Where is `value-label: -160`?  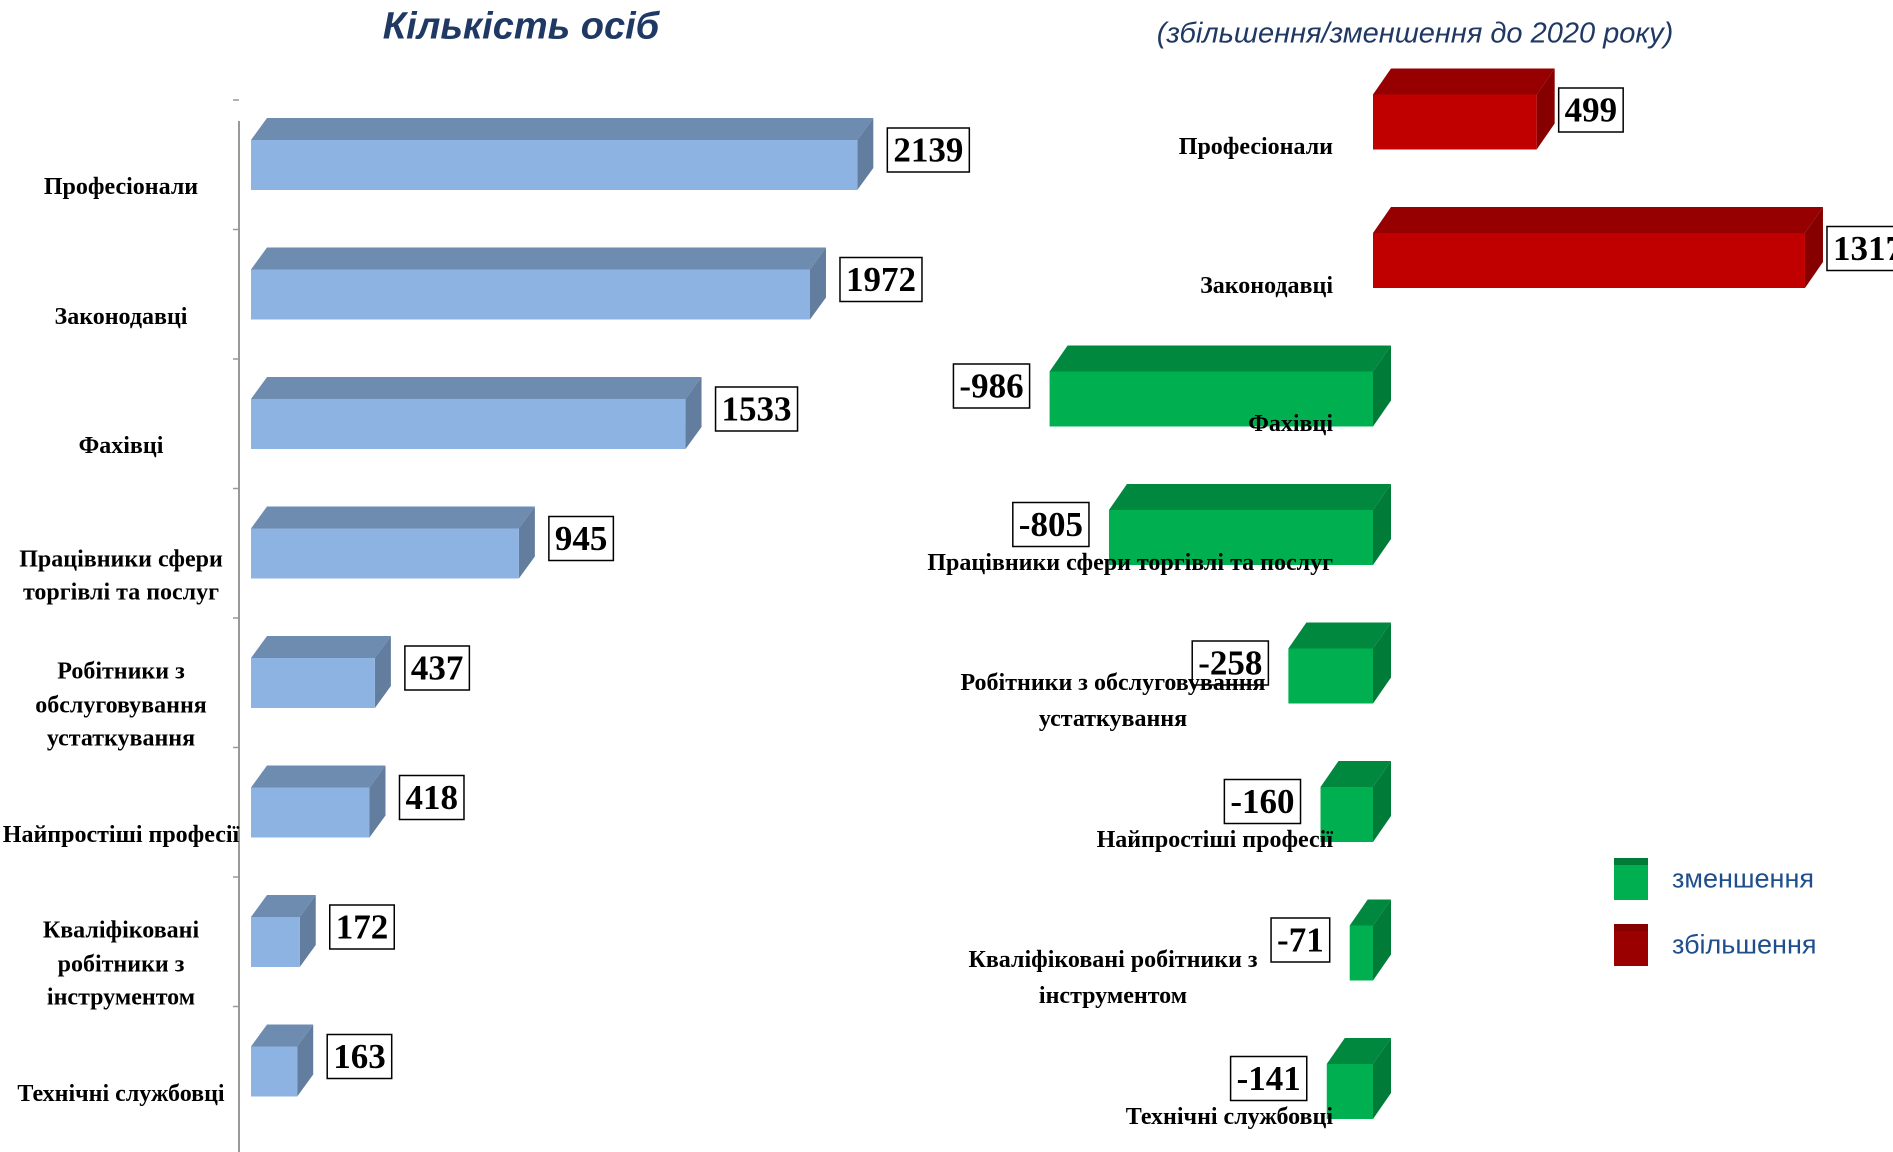 value-label: -160 is located at coordinates (1262, 801).